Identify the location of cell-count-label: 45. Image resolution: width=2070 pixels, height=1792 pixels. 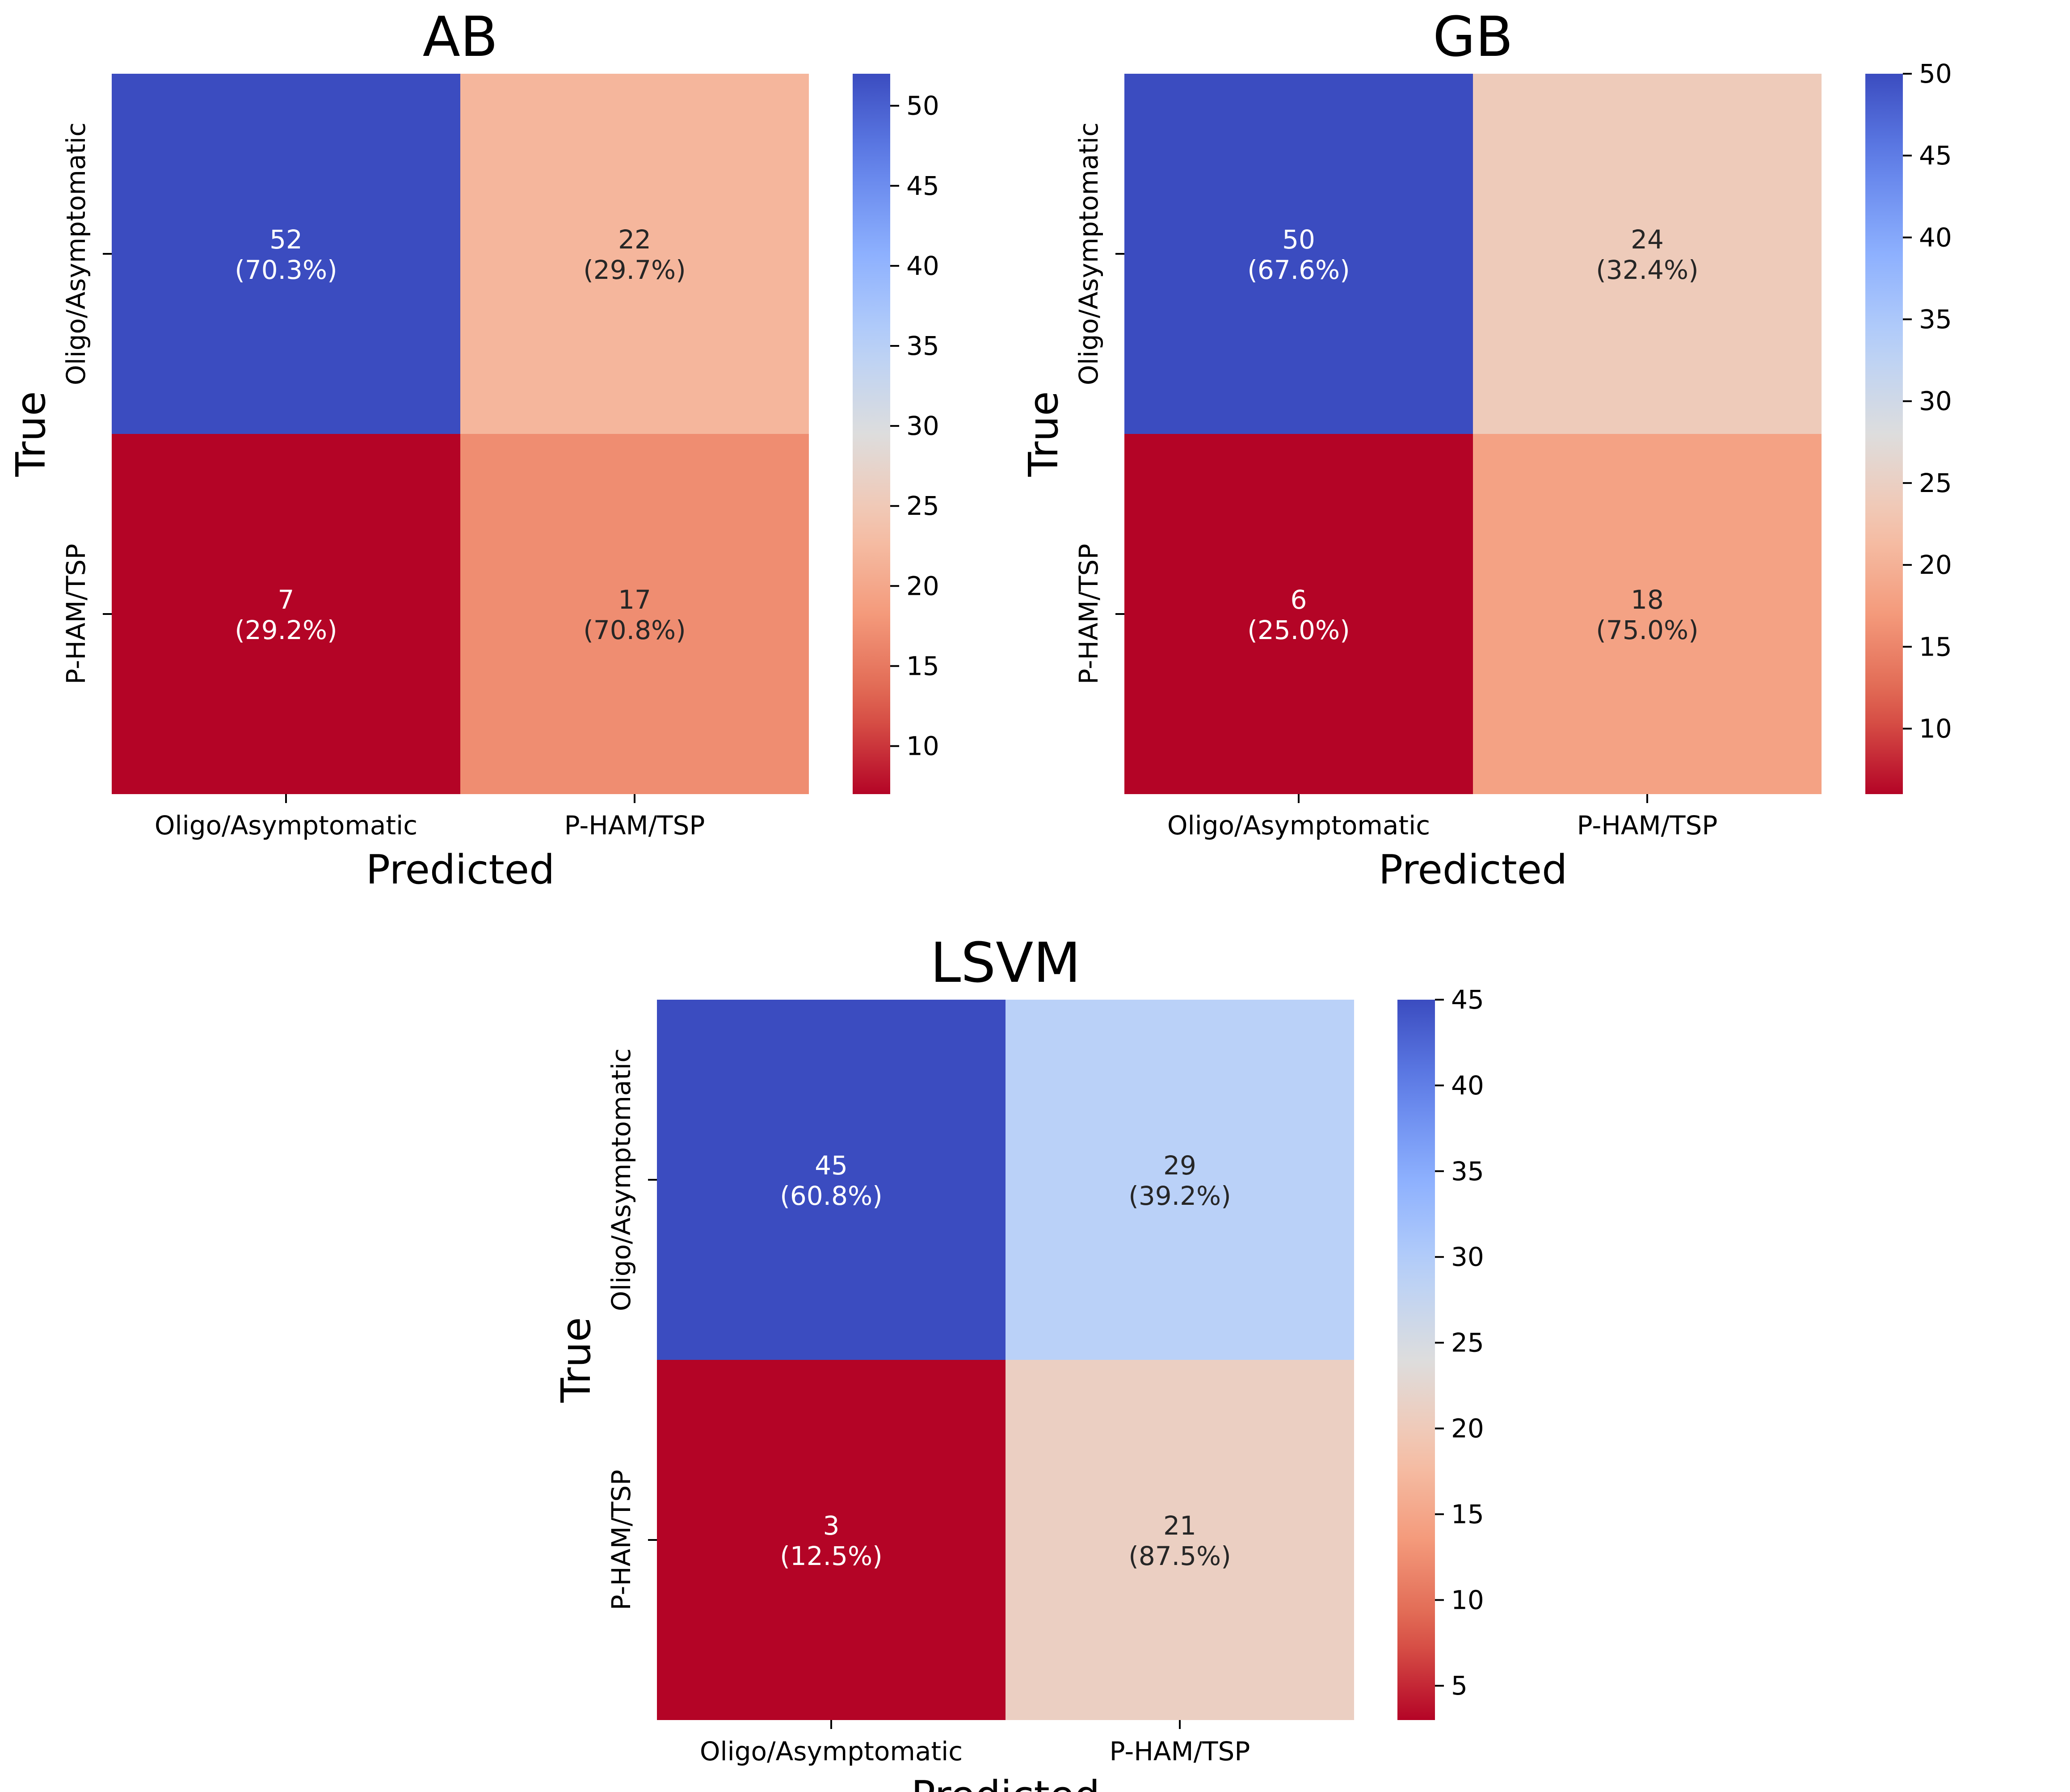
(831, 1165).